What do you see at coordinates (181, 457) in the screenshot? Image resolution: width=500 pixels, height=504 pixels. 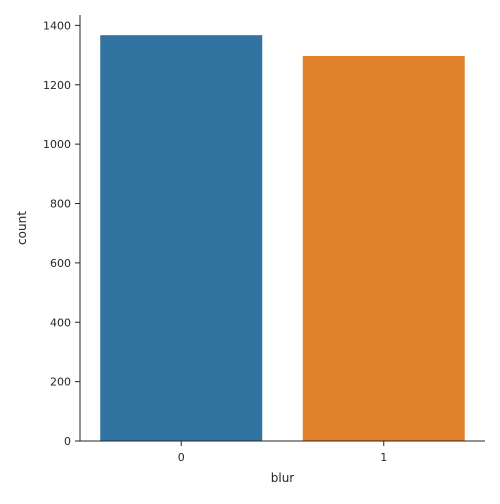 I see `x-tick-label: 0` at bounding box center [181, 457].